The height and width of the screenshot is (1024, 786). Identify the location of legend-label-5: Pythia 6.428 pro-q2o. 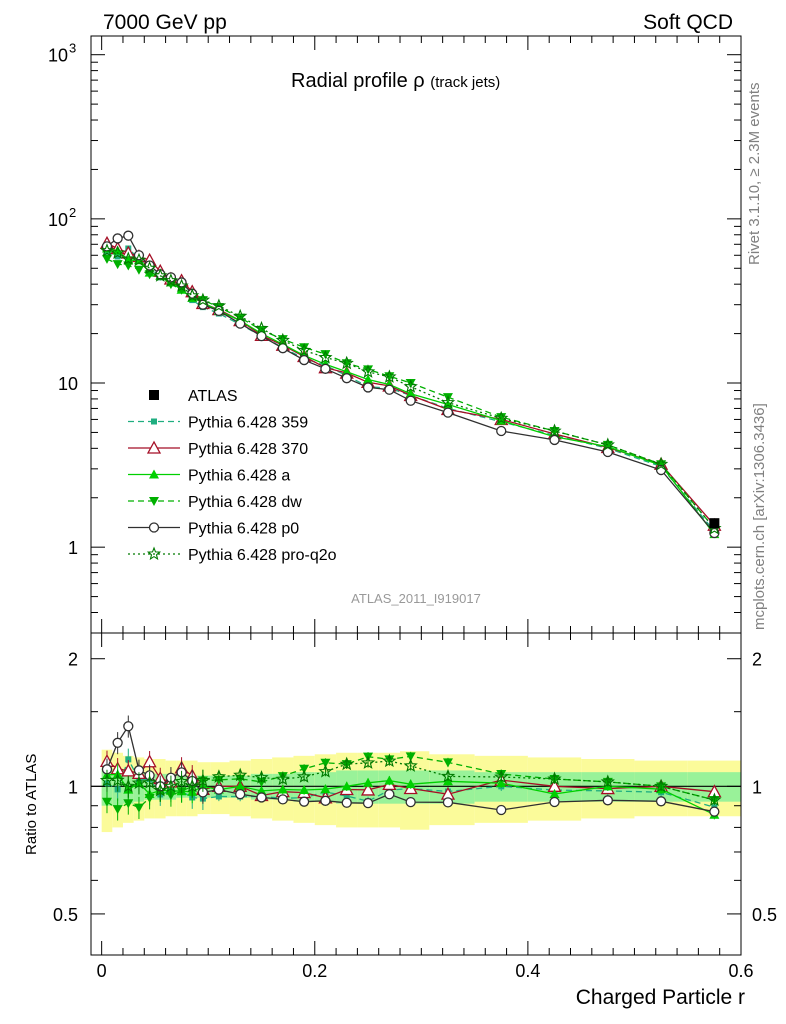
(262, 555).